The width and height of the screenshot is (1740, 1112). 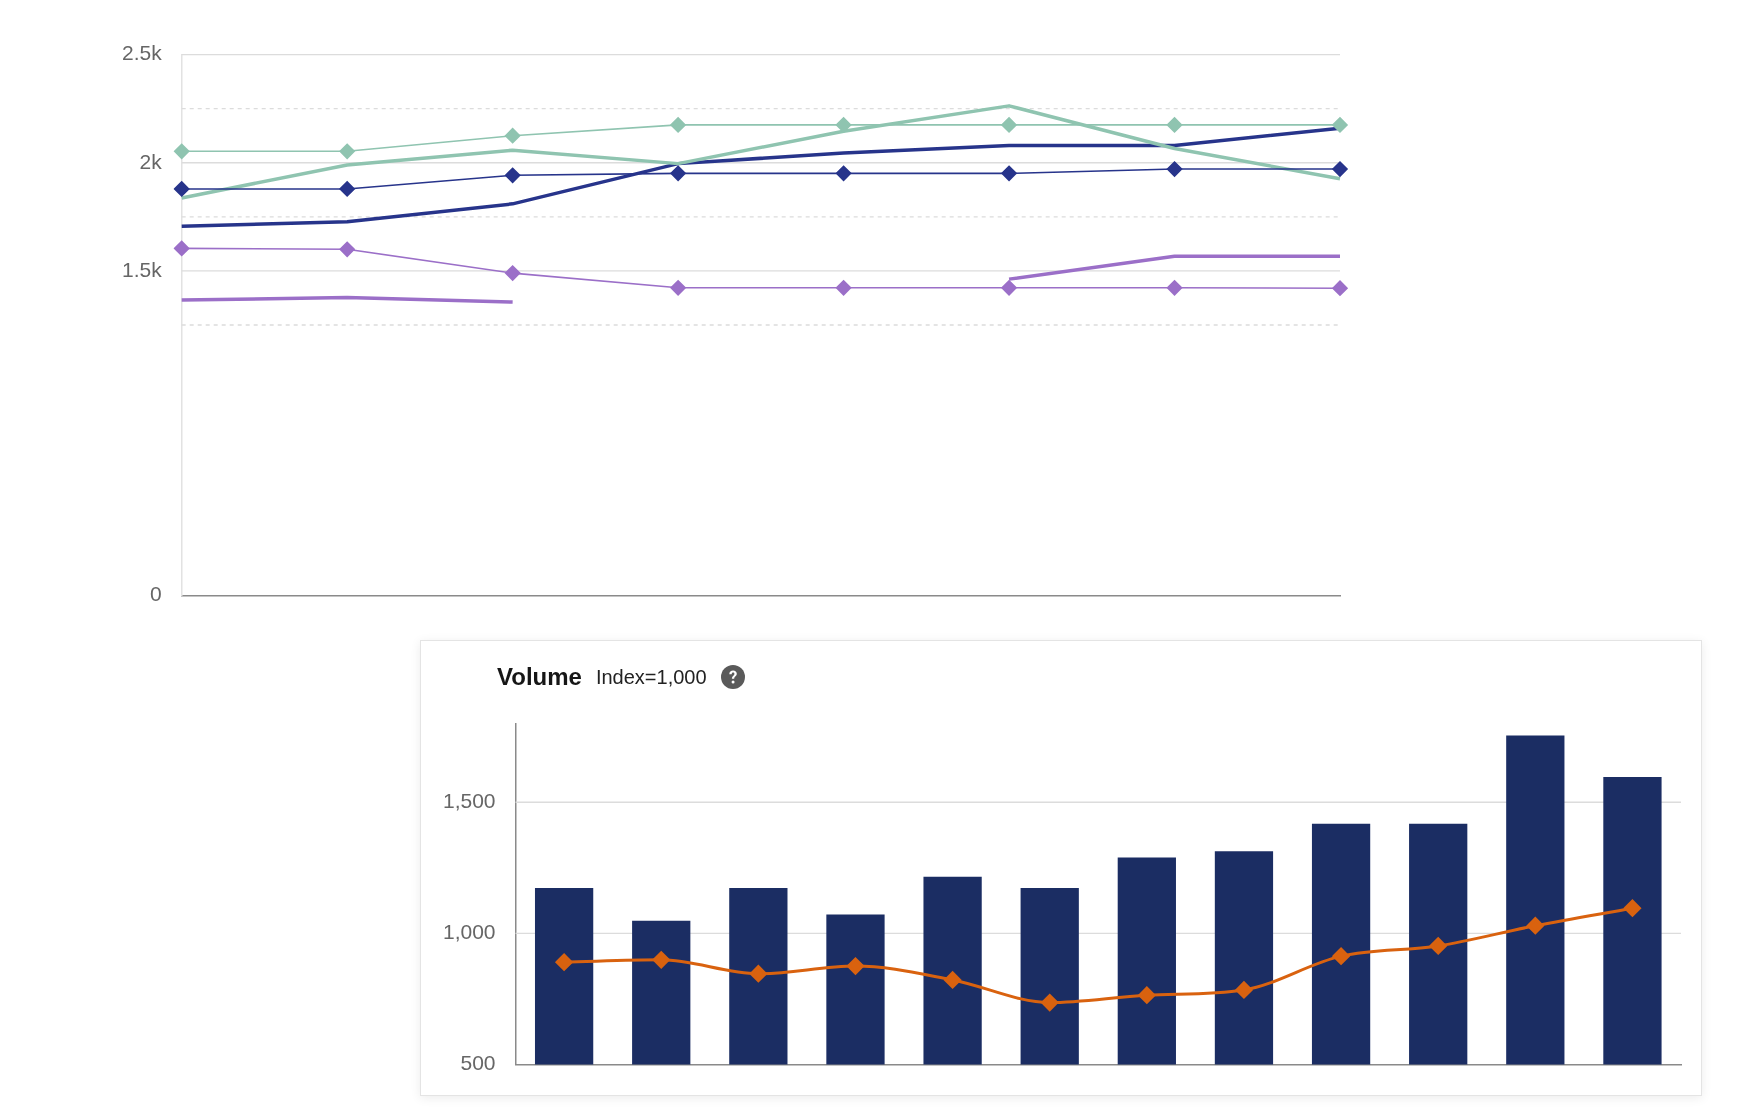 What do you see at coordinates (156, 594) in the screenshot?
I see `y-tick-label: 0` at bounding box center [156, 594].